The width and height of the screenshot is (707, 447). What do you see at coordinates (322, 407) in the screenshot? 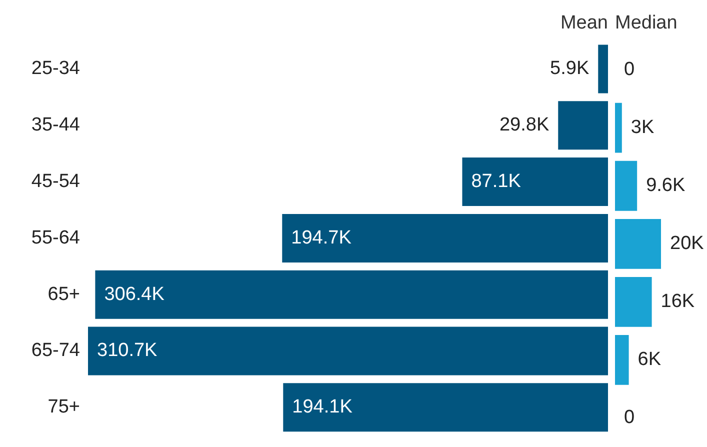
I see `data-label: 194.1K` at bounding box center [322, 407].